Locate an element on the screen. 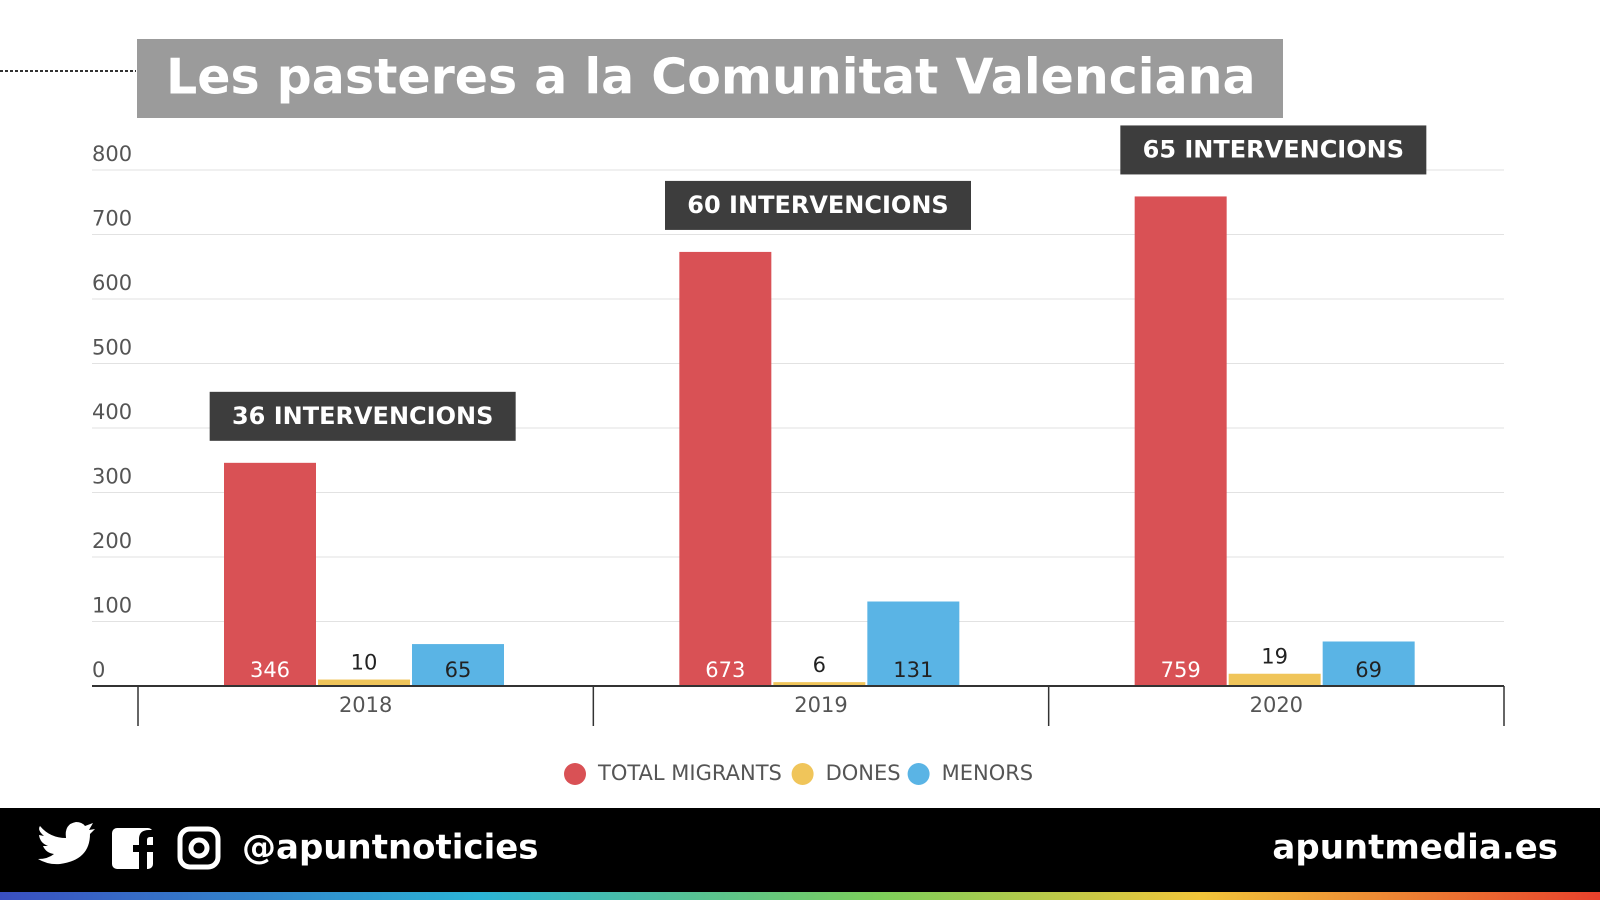  footer-bar is located at coordinates (800, 854).